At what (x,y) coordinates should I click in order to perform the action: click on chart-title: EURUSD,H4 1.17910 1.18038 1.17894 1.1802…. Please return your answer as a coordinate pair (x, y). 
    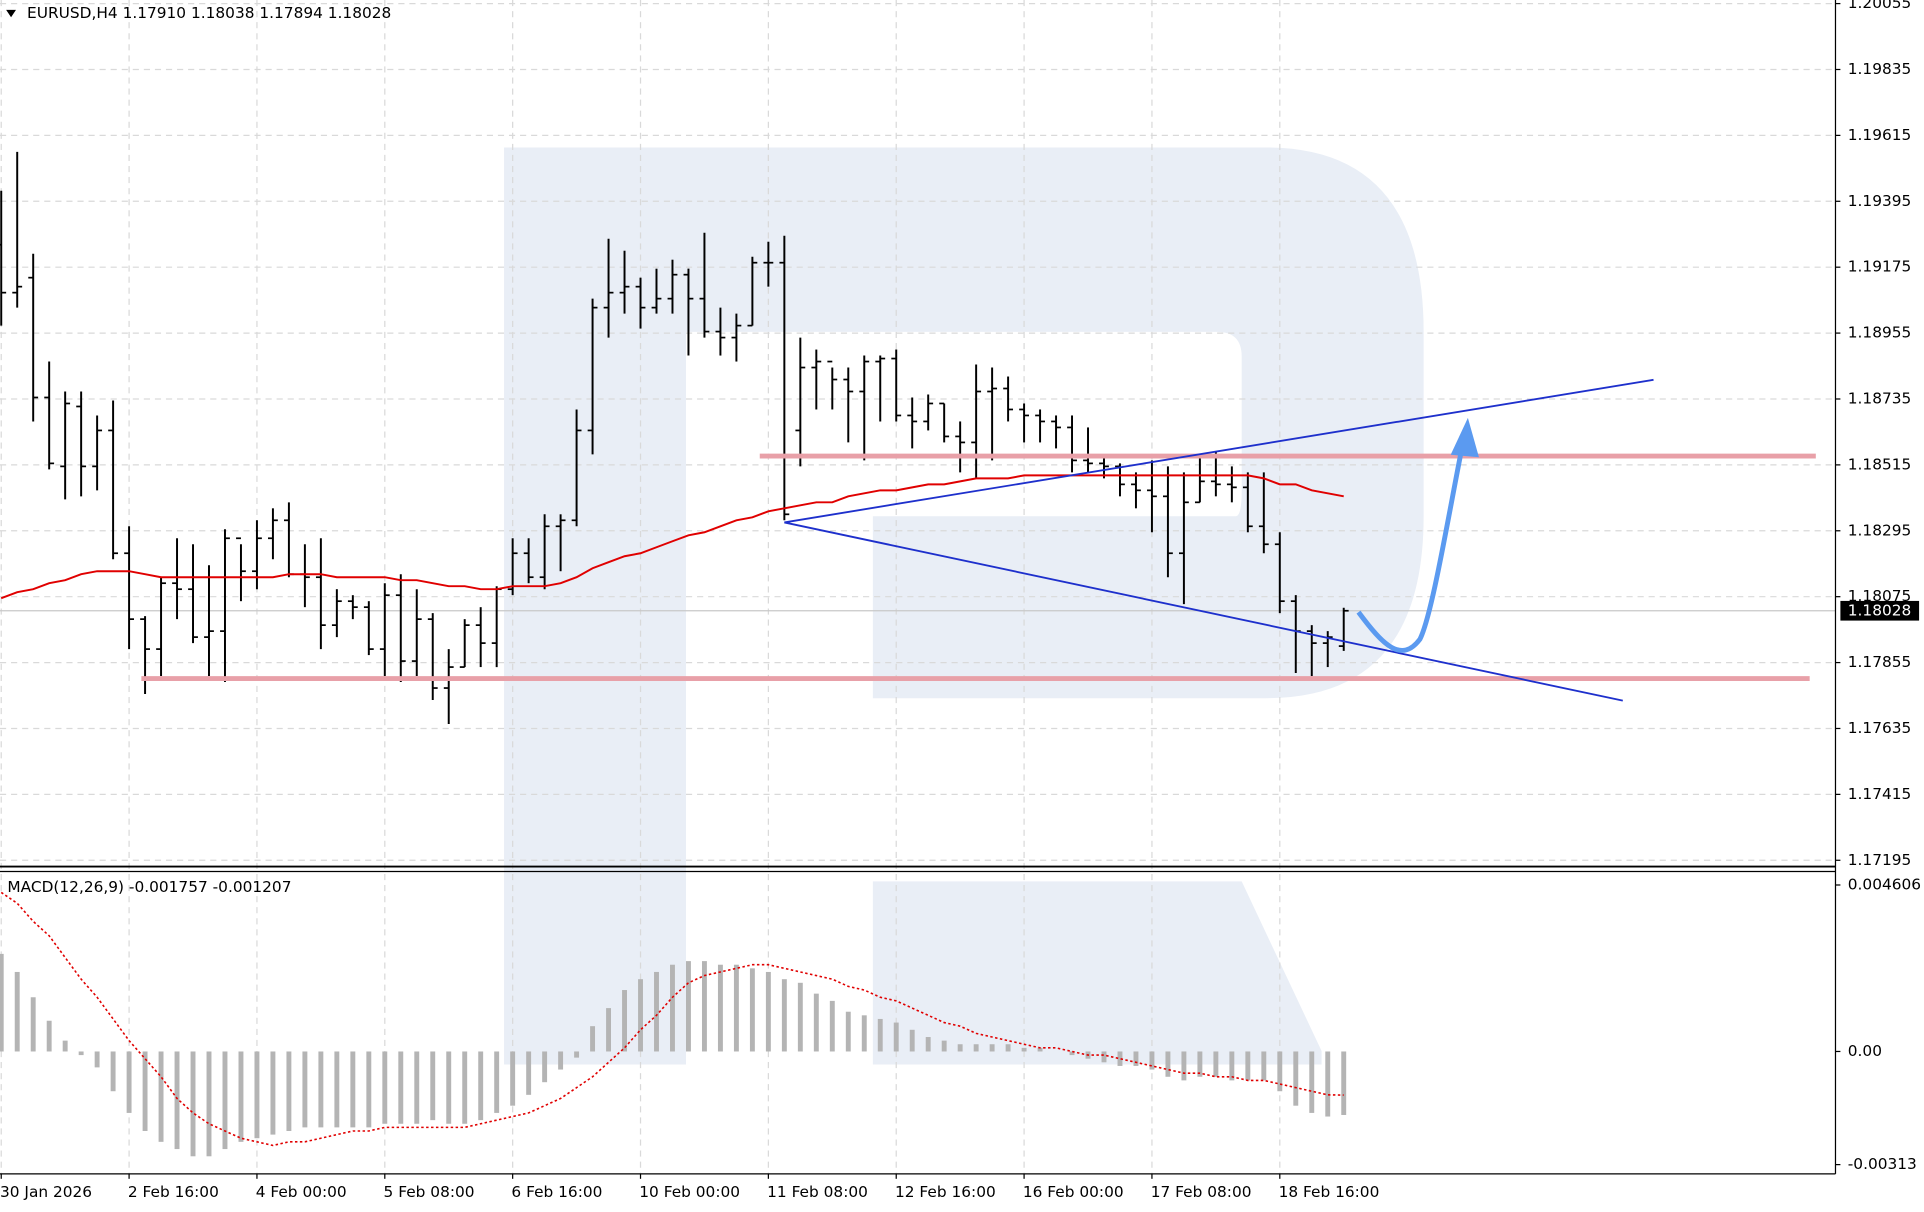
    Looking at the image, I should click on (209, 13).